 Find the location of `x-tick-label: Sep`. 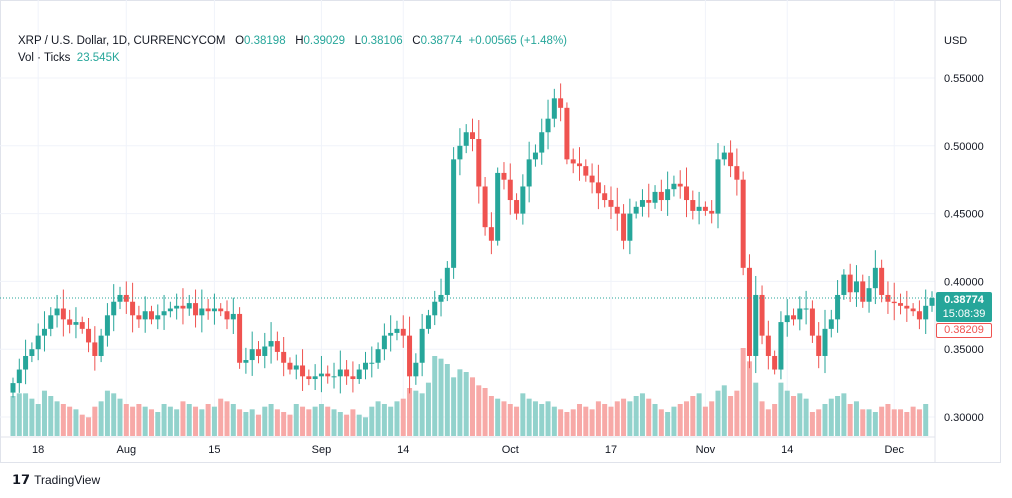

x-tick-label: Sep is located at coordinates (322, 450).